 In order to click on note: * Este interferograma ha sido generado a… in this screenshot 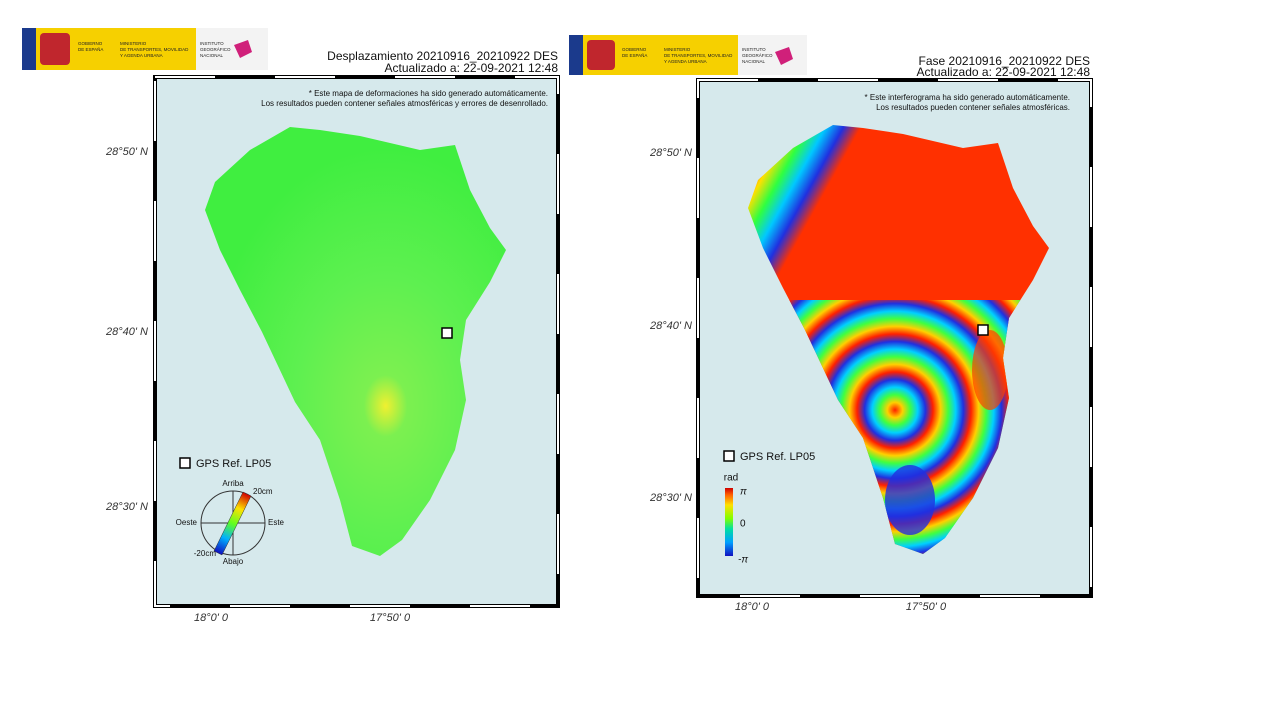, I will do `click(967, 97)`.